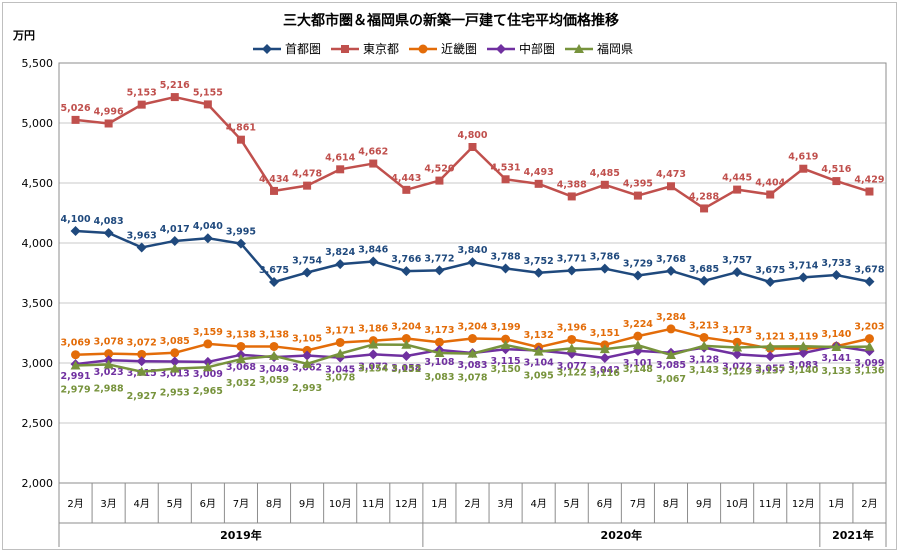 The width and height of the screenshot is (901, 554). What do you see at coordinates (38, 243) in the screenshot?
I see `y-tick-label: 4,000` at bounding box center [38, 243].